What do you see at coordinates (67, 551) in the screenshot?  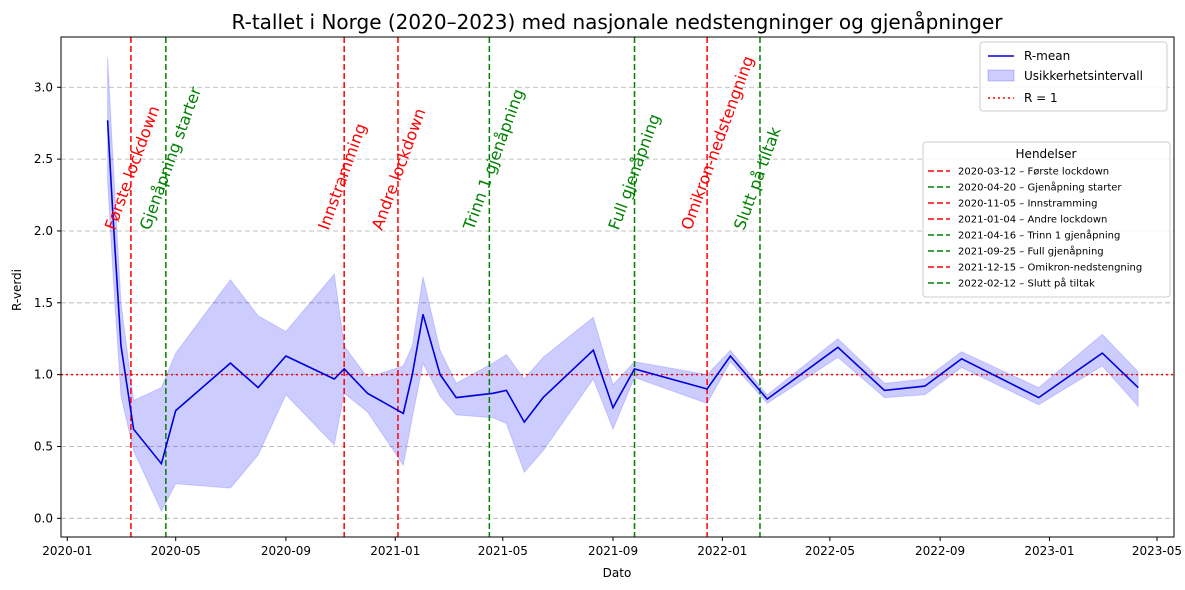 I see `x-tick-label: 2020-01` at bounding box center [67, 551].